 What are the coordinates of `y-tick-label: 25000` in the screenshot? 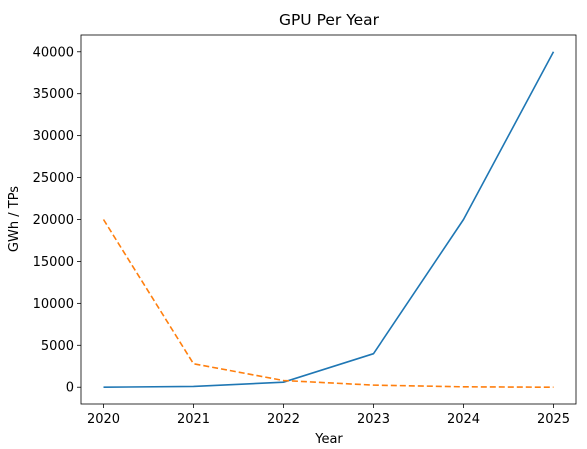 It's located at (53, 178).